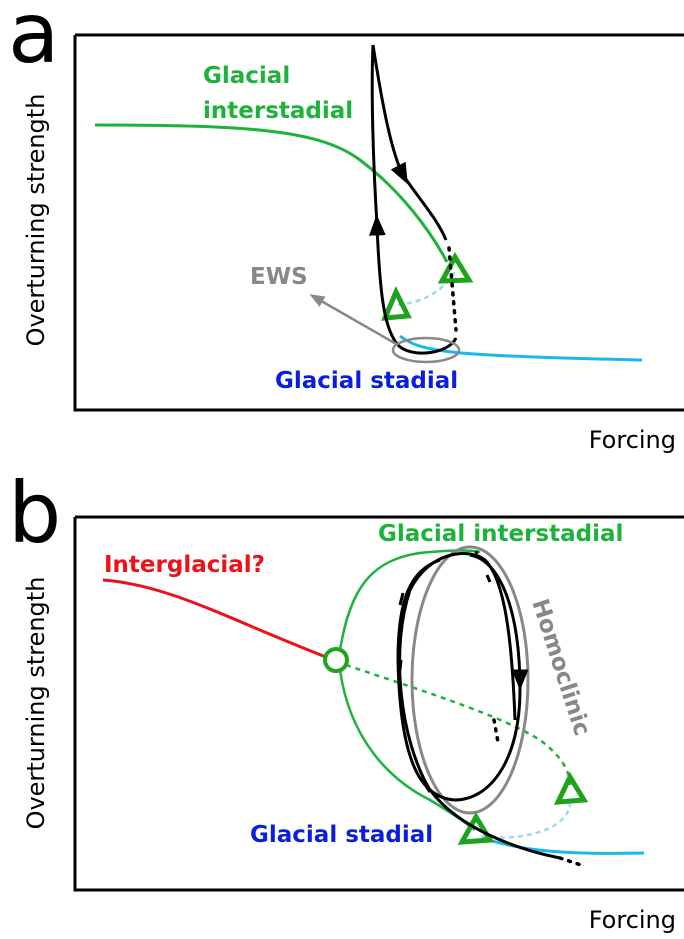 This screenshot has width=684, height=939. I want to click on ews-region, so click(426, 350).